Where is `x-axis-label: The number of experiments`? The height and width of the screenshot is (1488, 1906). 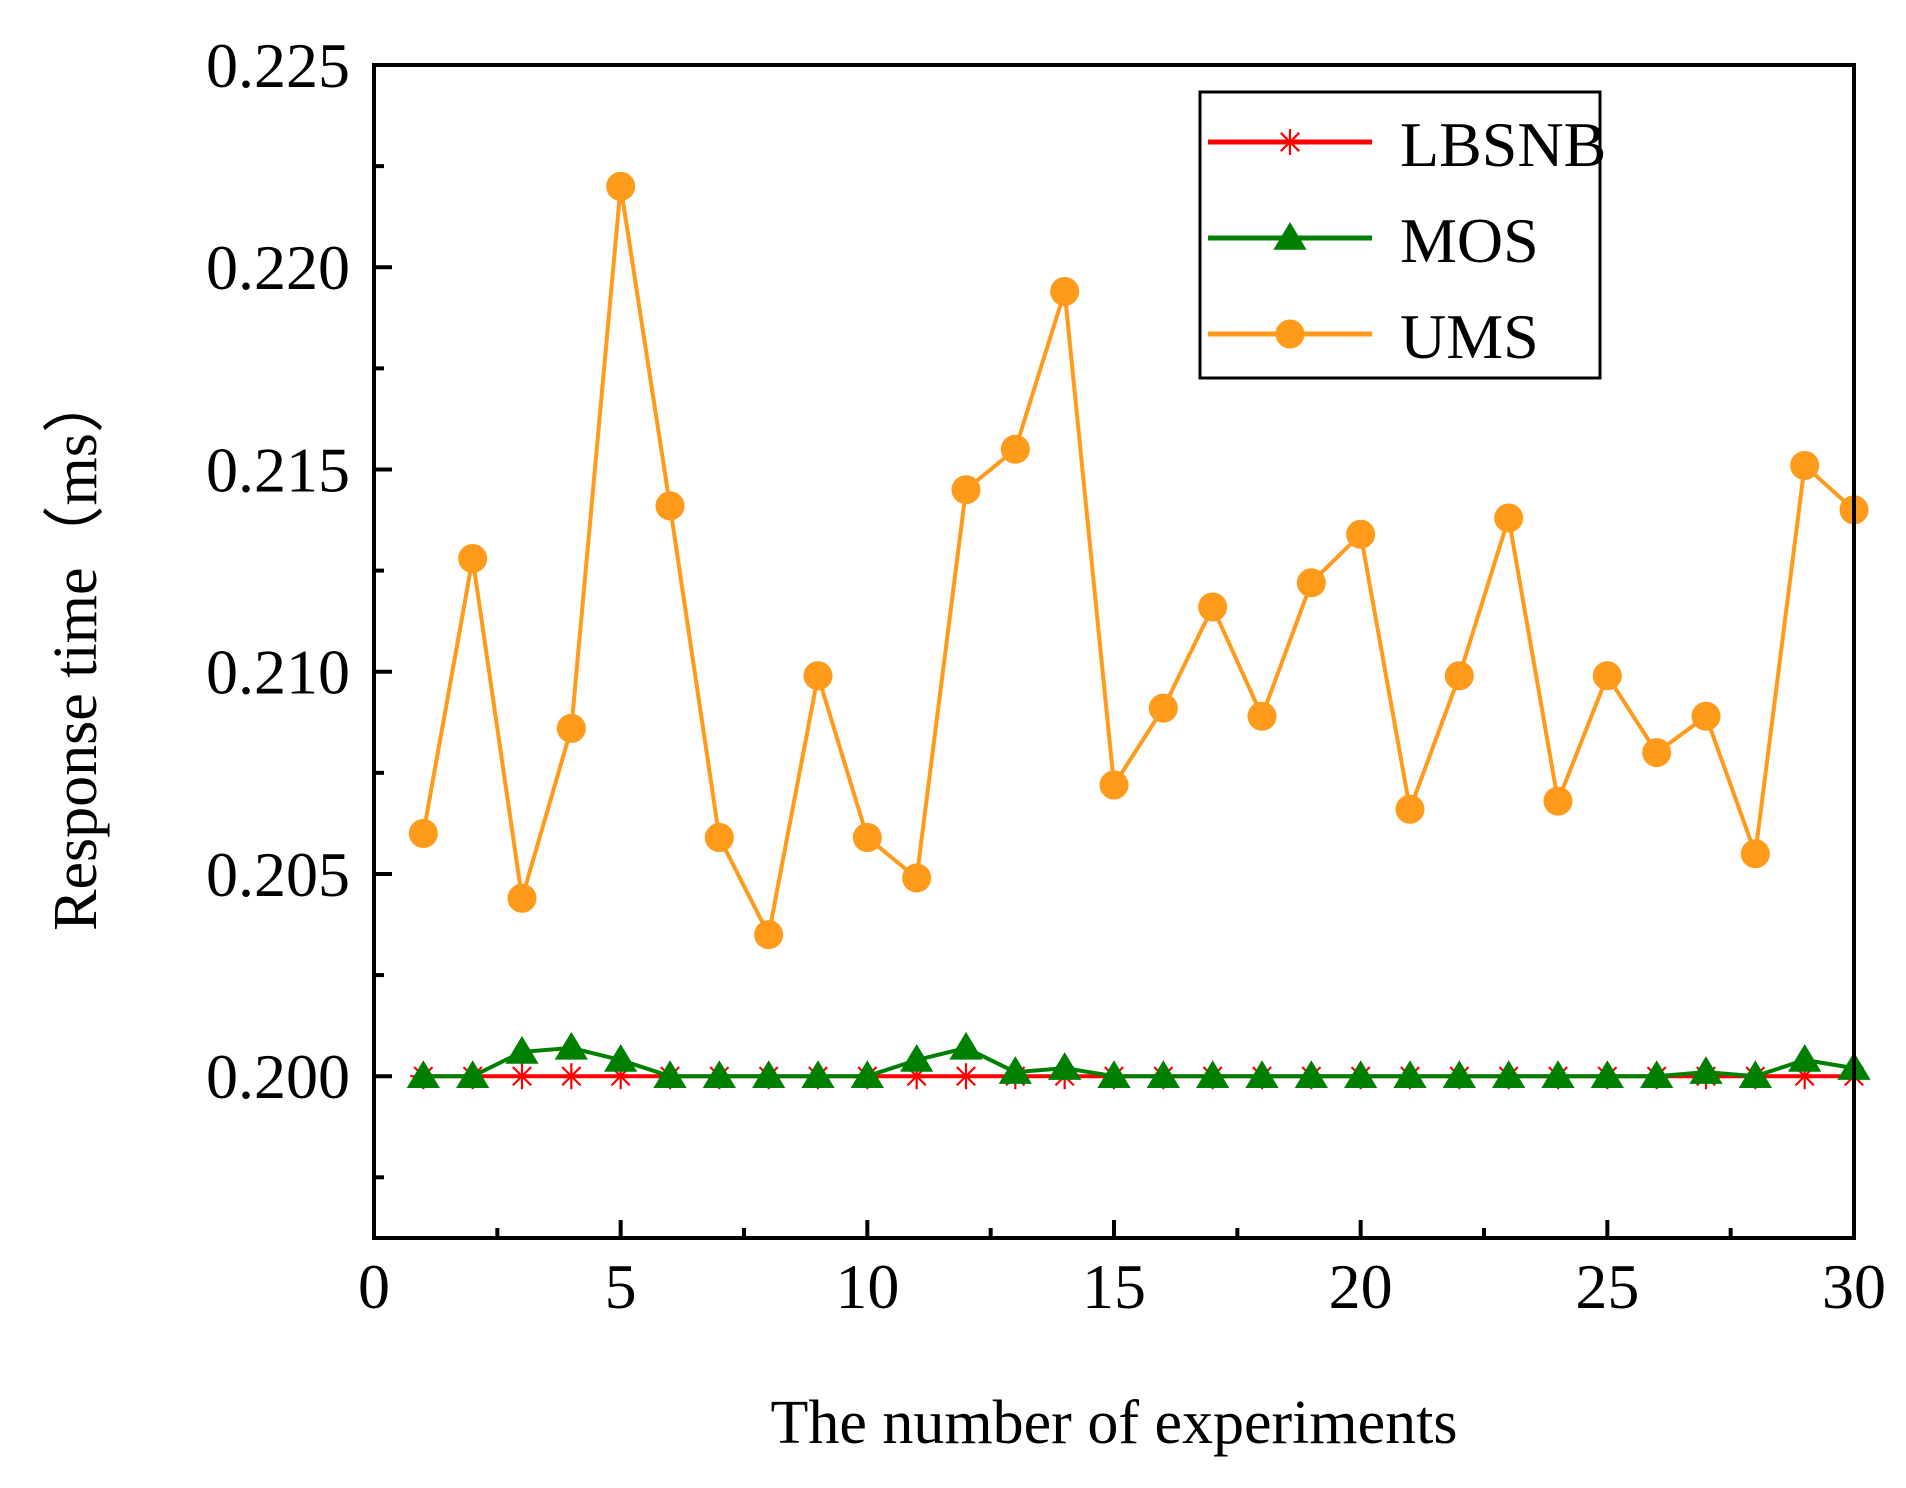 x-axis-label: The number of experiments is located at coordinates (1114, 1423).